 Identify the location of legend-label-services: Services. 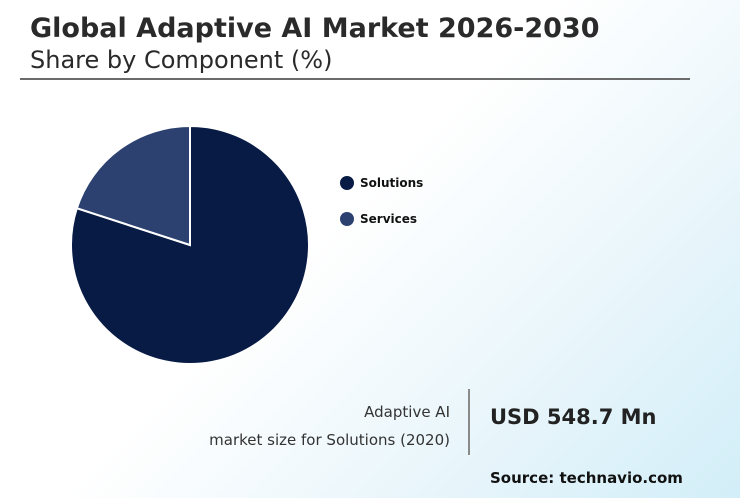
(389, 219).